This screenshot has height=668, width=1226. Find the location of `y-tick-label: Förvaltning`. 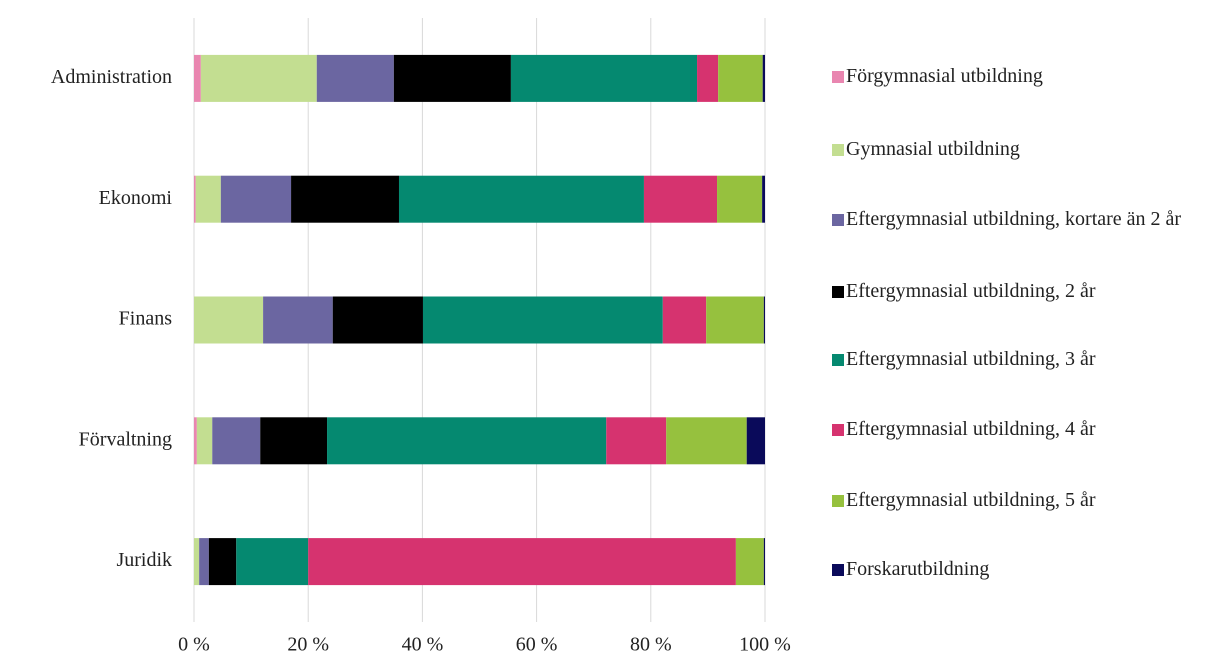

y-tick-label: Förvaltning is located at coordinates (125, 439).